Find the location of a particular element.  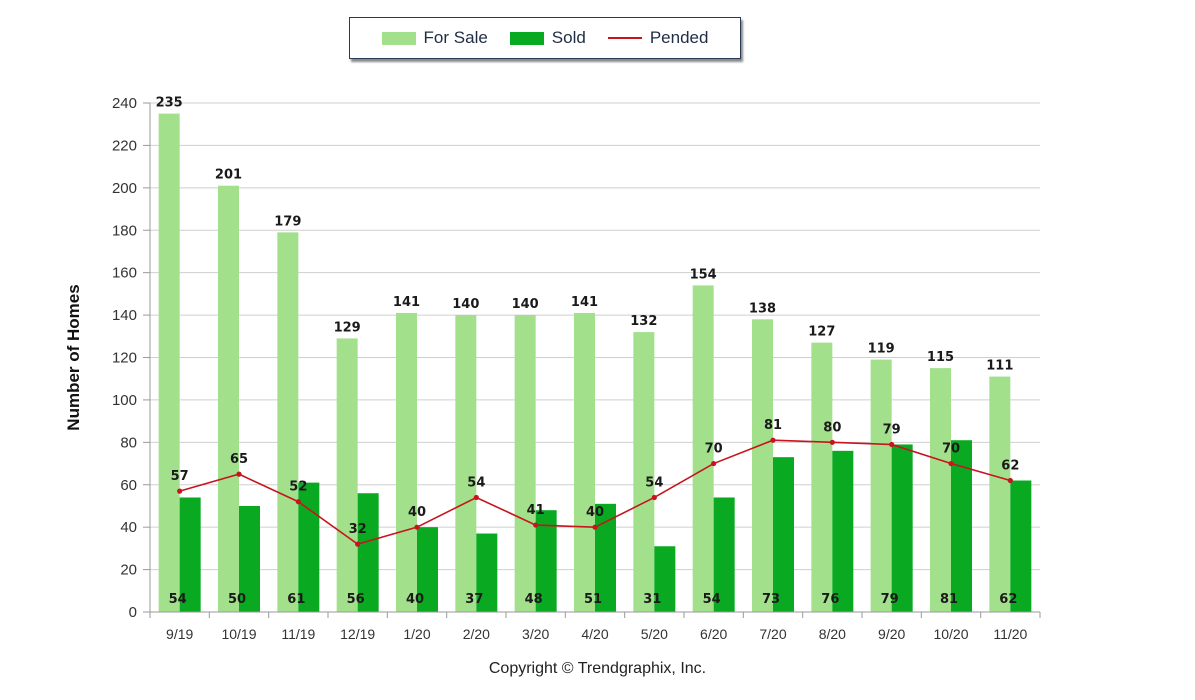

x-tick-label: 4/20 is located at coordinates (594, 634).